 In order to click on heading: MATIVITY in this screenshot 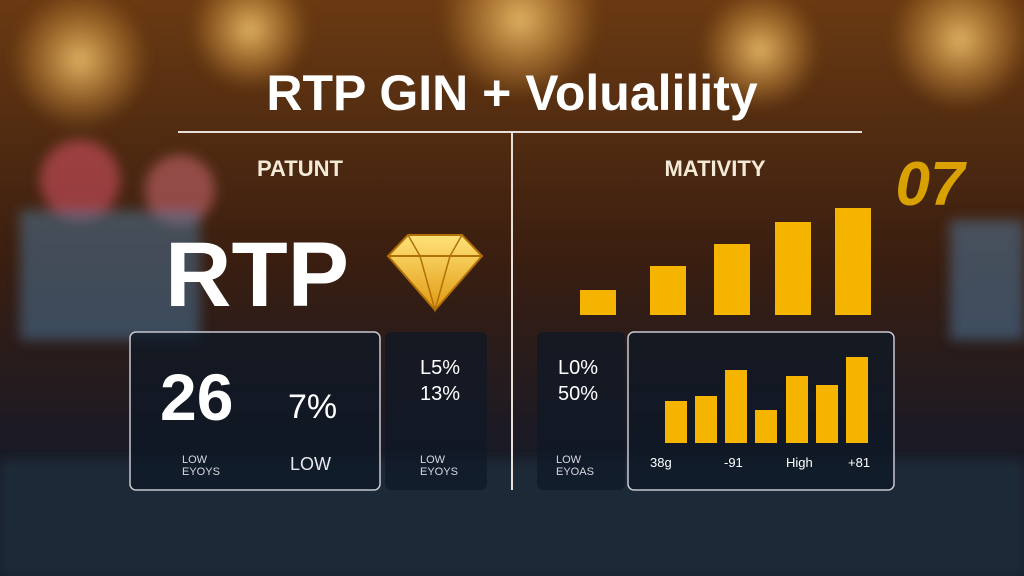, I will do `click(714, 168)`.